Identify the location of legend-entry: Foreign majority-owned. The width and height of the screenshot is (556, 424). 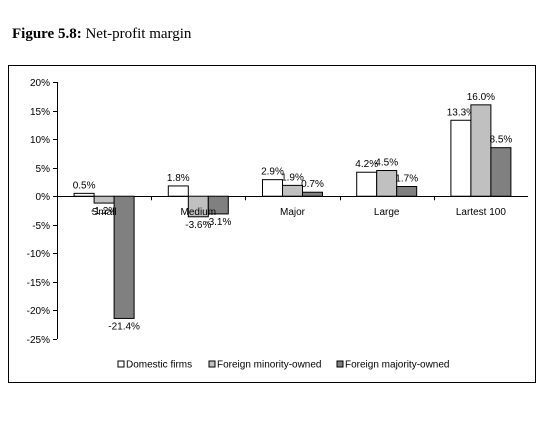
(397, 365).